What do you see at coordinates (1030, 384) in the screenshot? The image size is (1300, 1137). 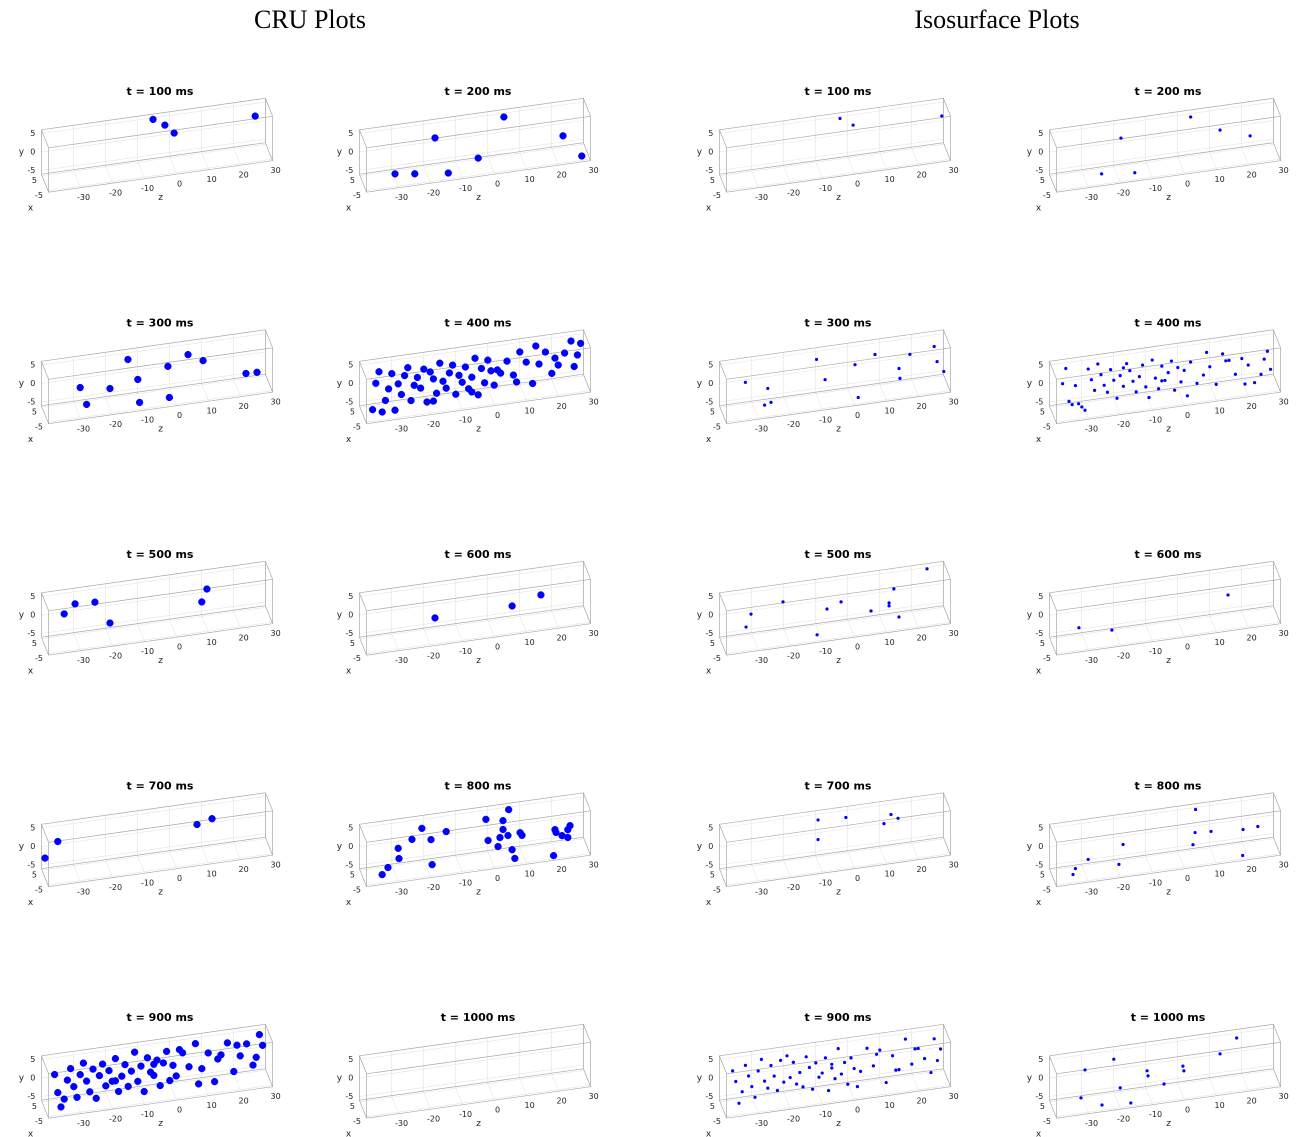 I see `y-axis-label: y` at bounding box center [1030, 384].